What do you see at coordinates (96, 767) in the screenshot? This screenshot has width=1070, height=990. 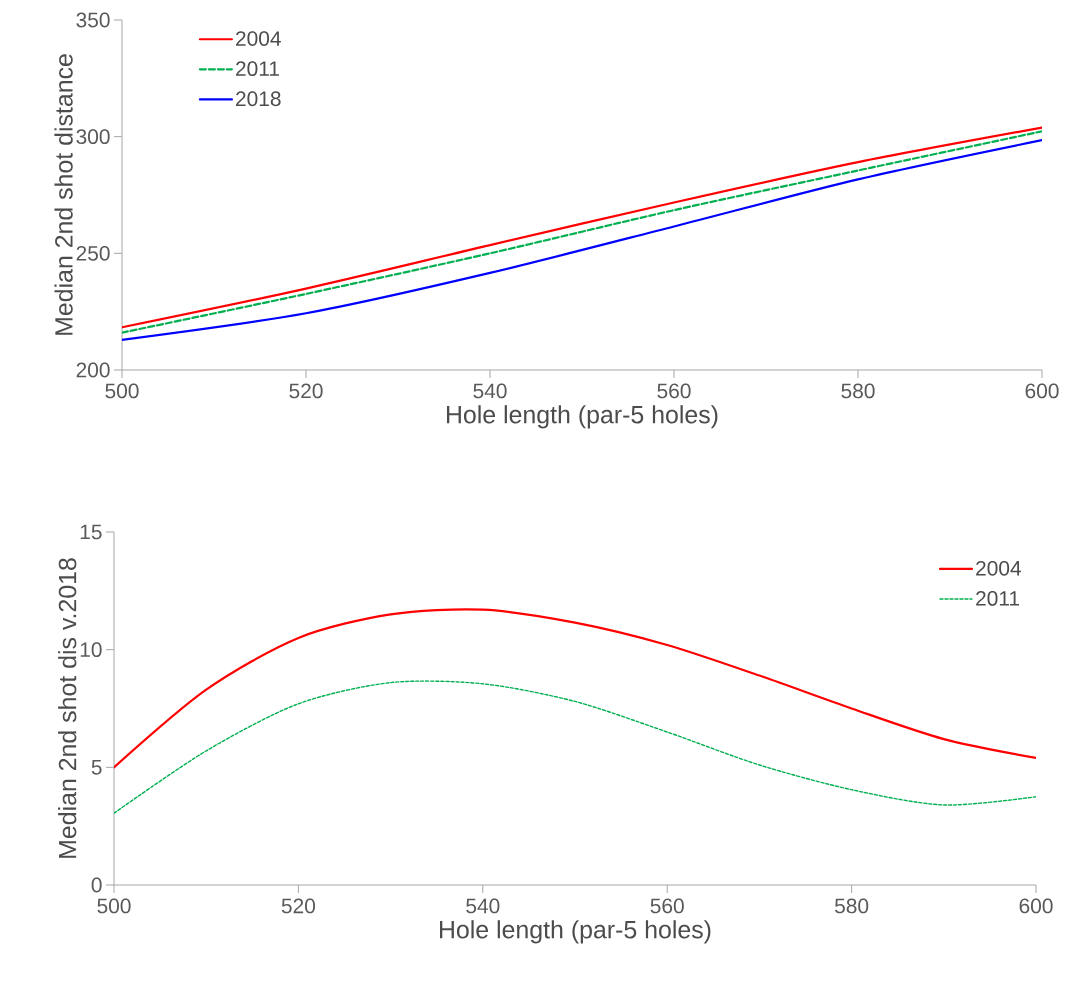 I see `y-tick-label: 5` at bounding box center [96, 767].